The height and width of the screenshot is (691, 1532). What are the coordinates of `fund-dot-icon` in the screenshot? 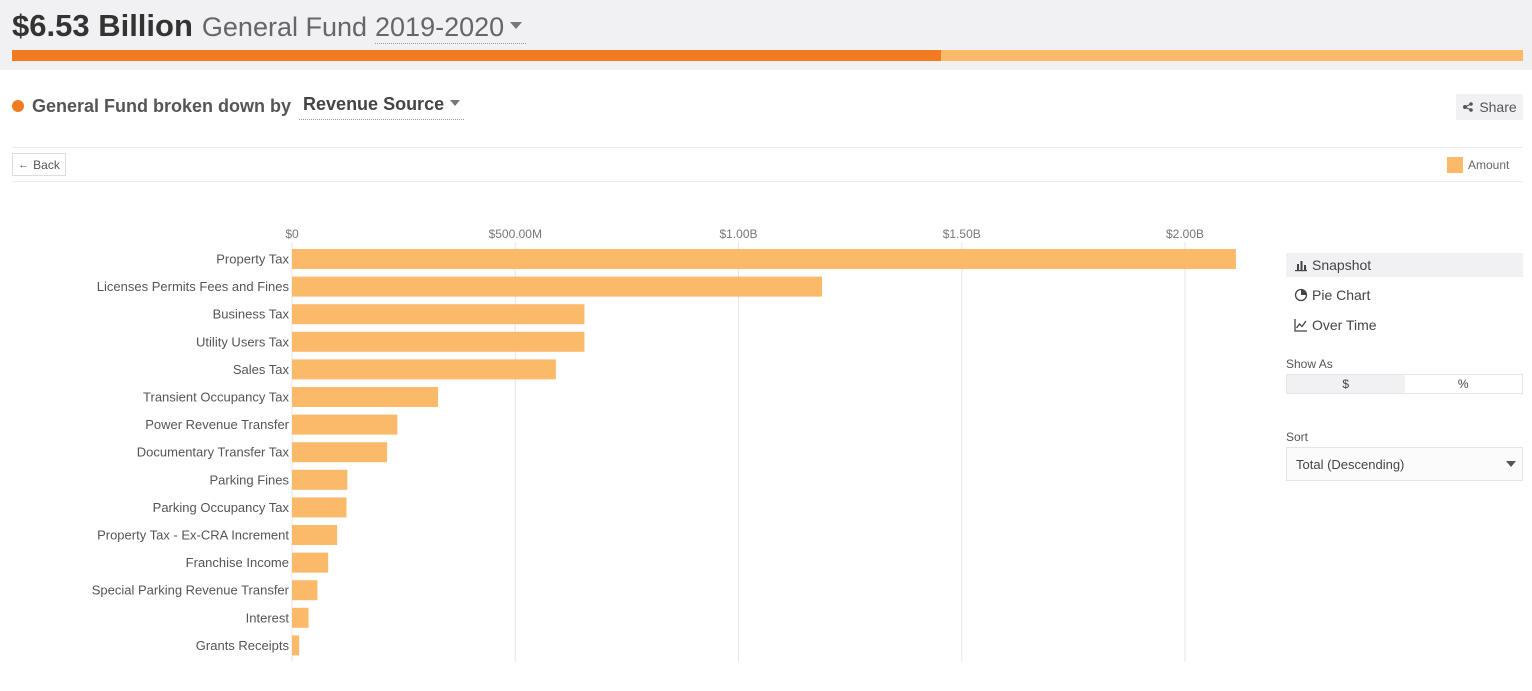 It's located at (18, 106).